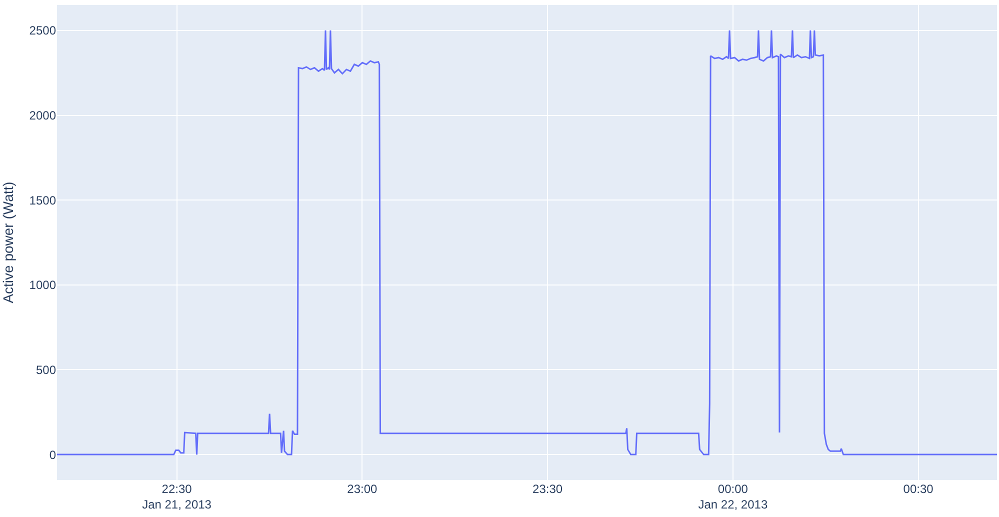  Describe the element at coordinates (42, 31) in the screenshot. I see `y-tick-label: 2500` at that location.